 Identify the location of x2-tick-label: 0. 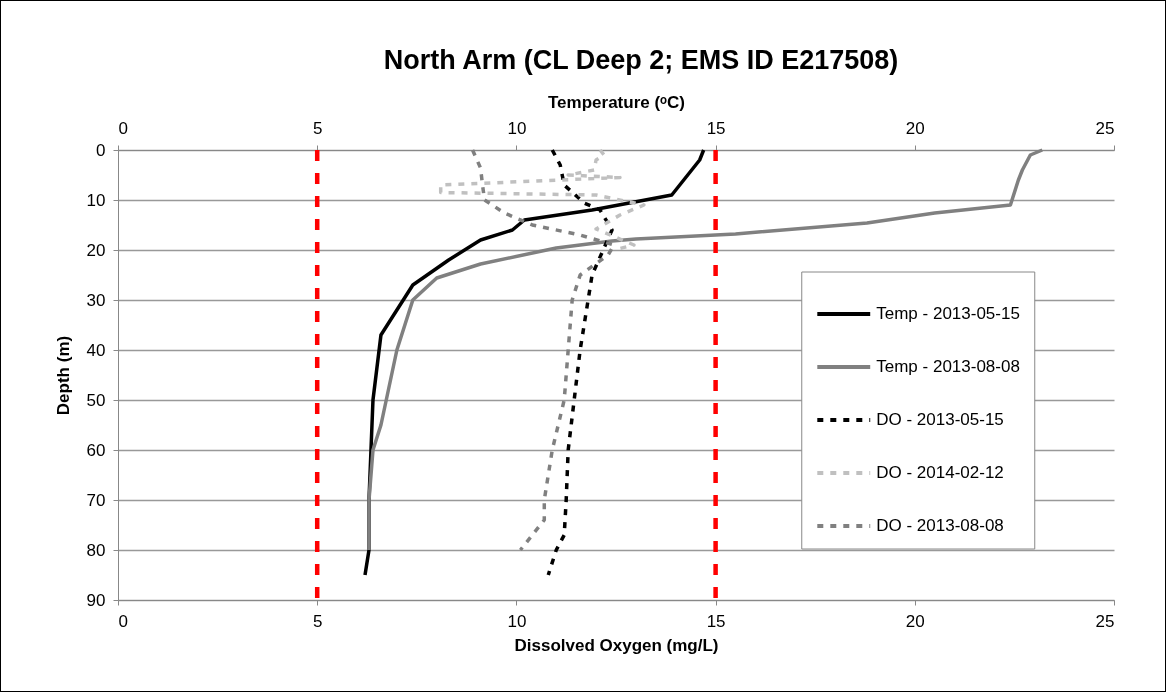
(123, 128).